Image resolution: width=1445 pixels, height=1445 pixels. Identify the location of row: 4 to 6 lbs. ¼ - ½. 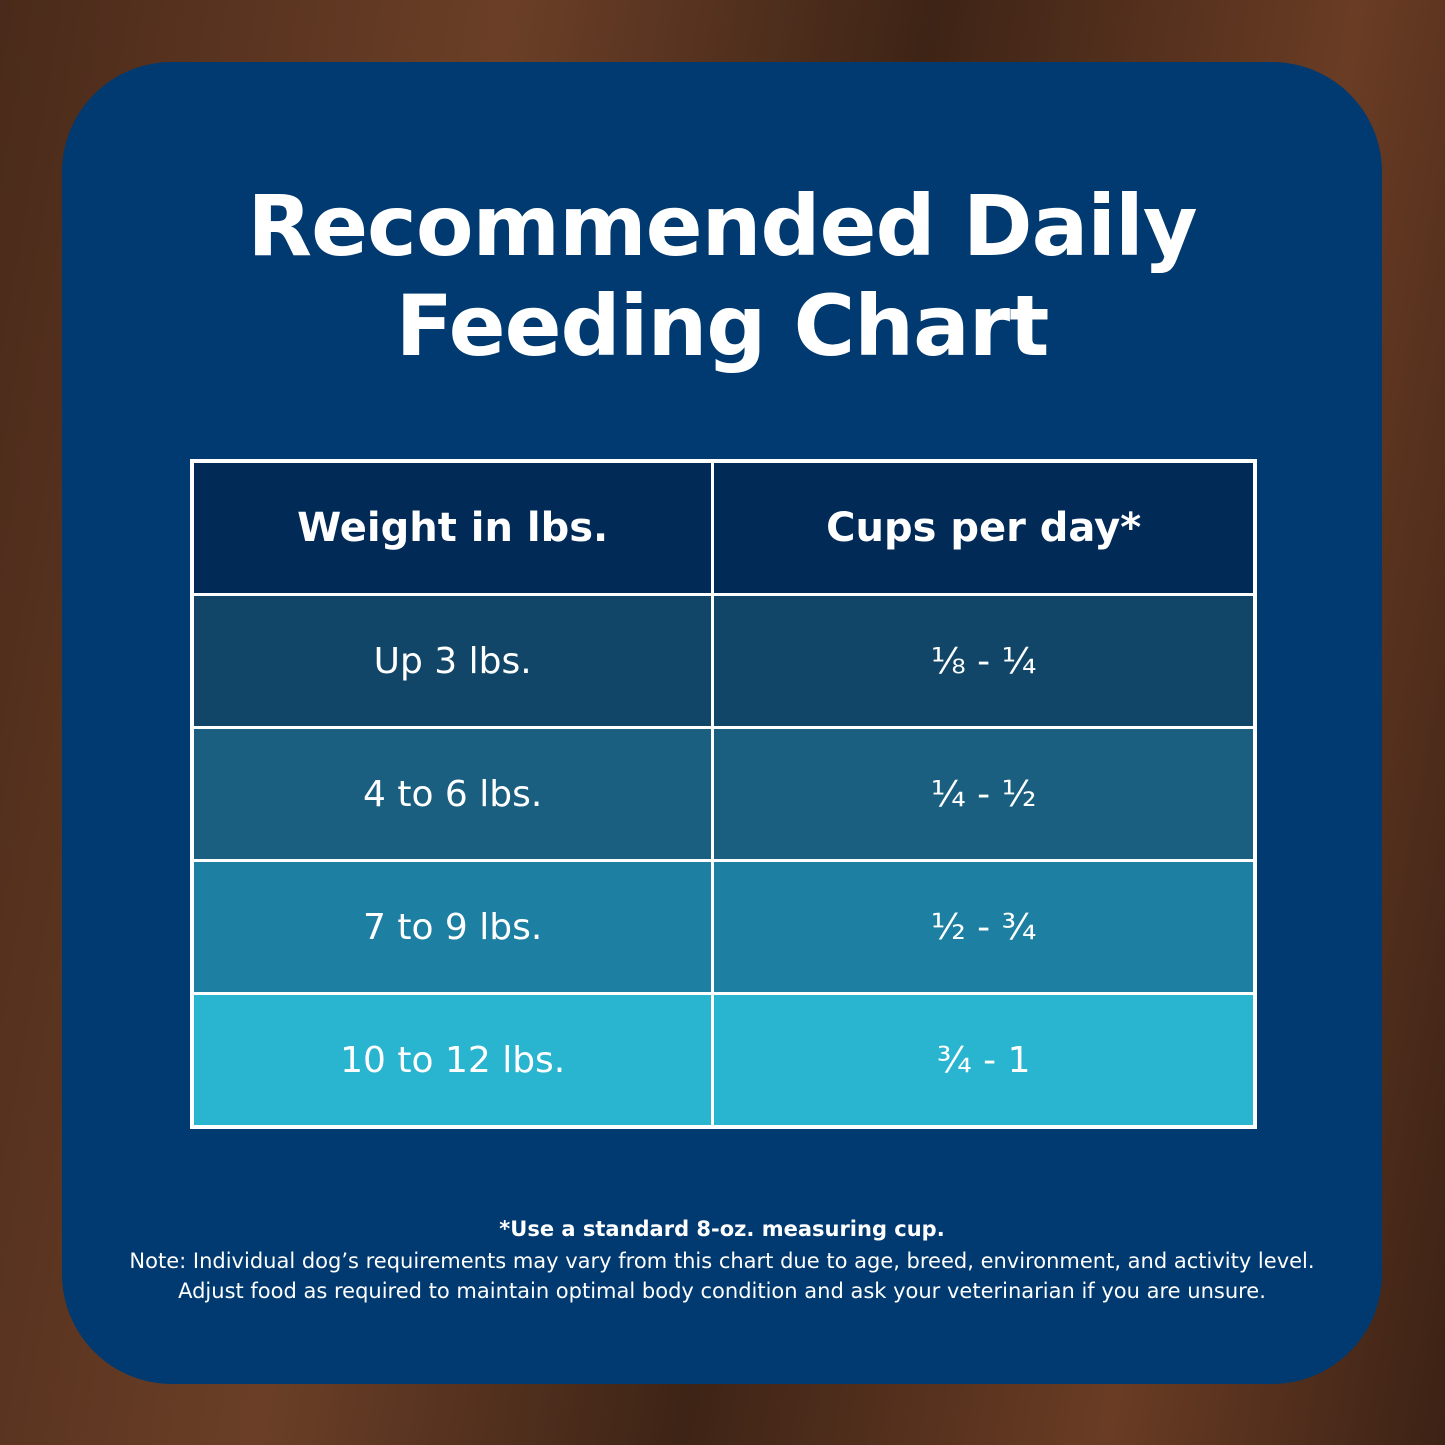
(723, 794).